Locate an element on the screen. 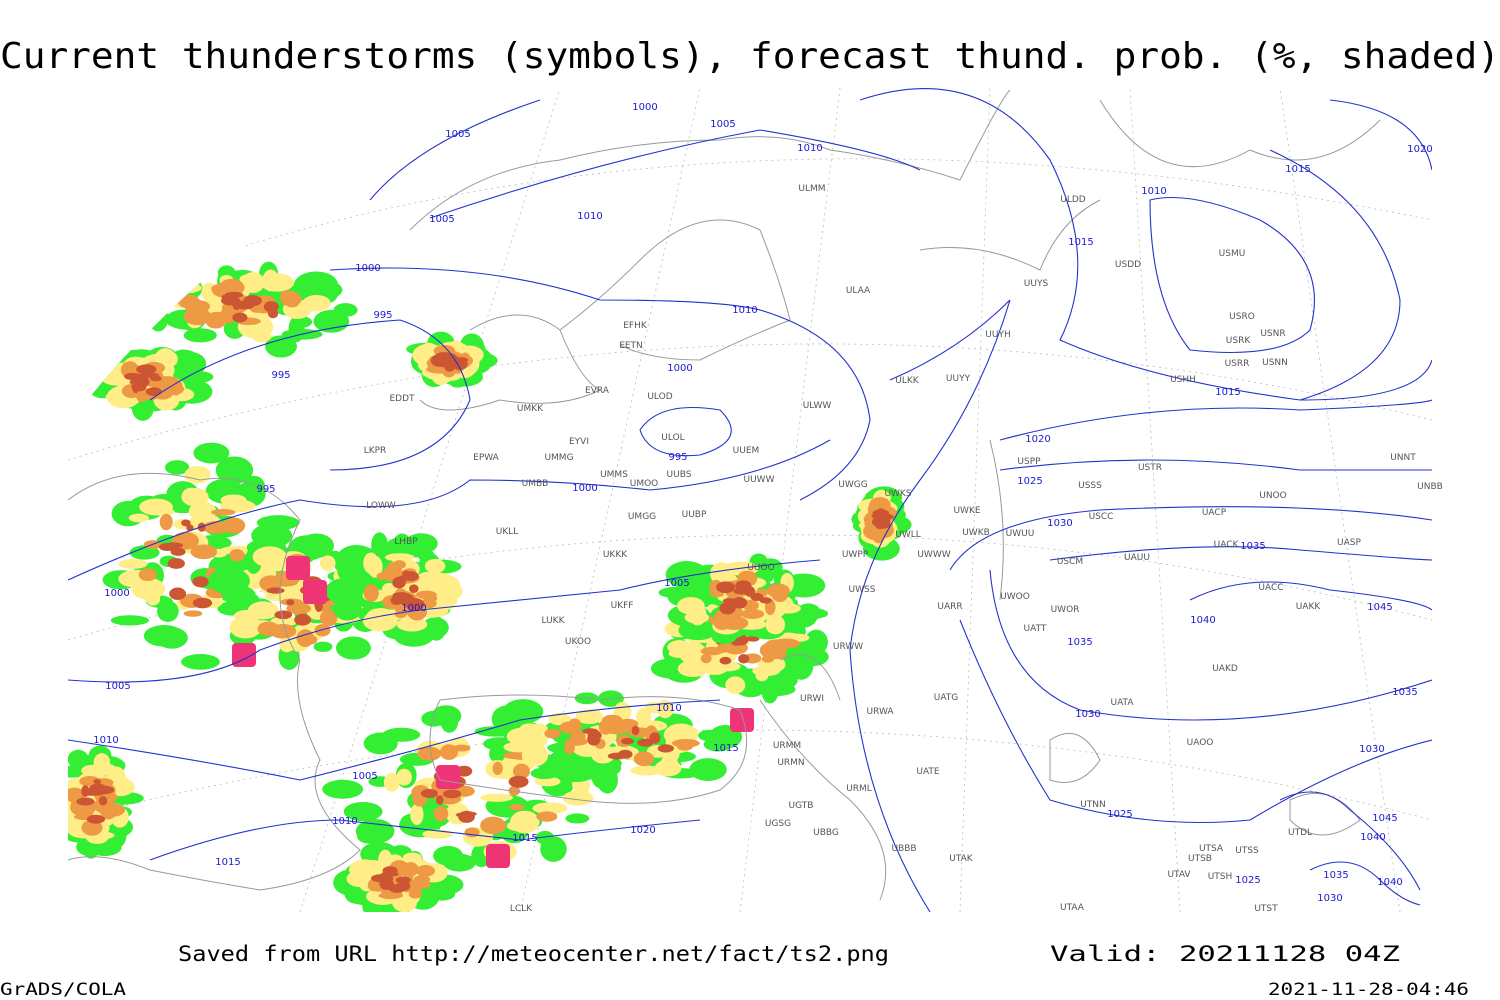 The width and height of the screenshot is (1500, 1000). isobar-label: 1035 is located at coordinates (1335, 875).